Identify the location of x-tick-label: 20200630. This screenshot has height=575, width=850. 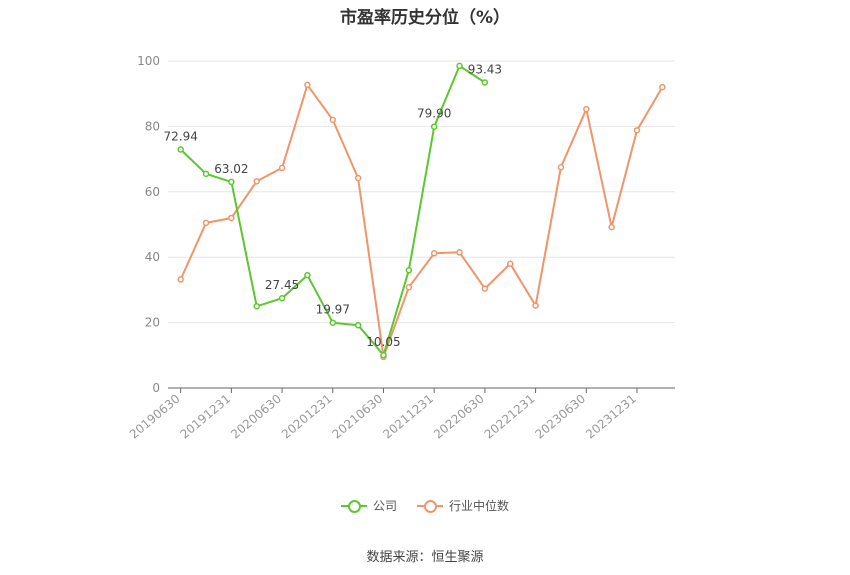
(256, 417).